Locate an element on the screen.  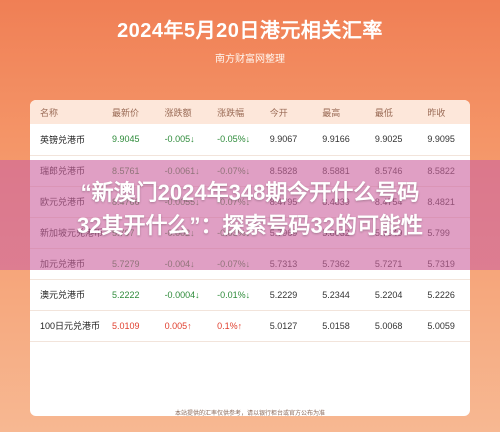
cell-name: 澳元兑港币 is located at coordinates (63, 295).